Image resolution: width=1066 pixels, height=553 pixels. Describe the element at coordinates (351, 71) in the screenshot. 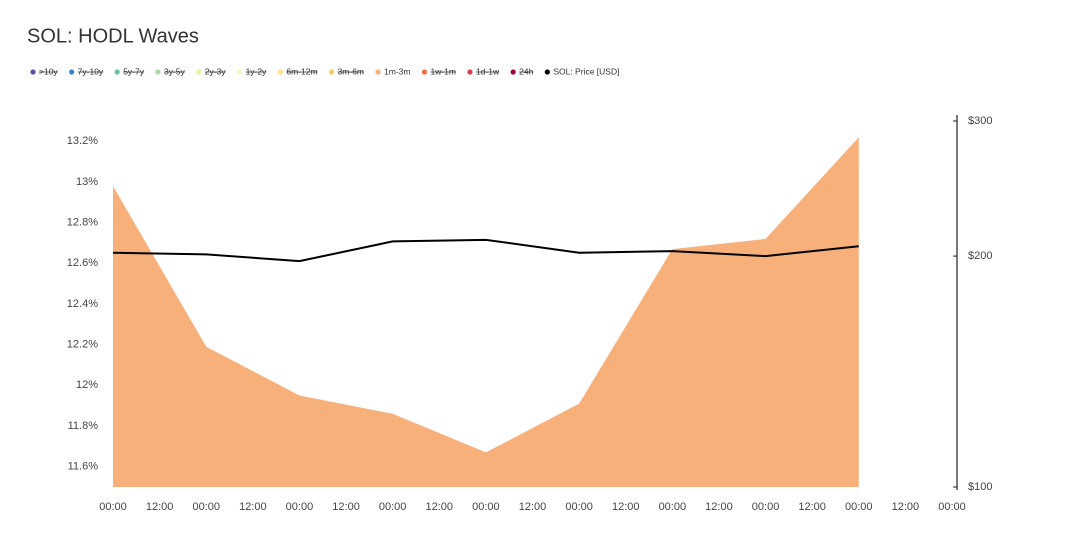

I see `legend-label: 3m-6m` at that location.